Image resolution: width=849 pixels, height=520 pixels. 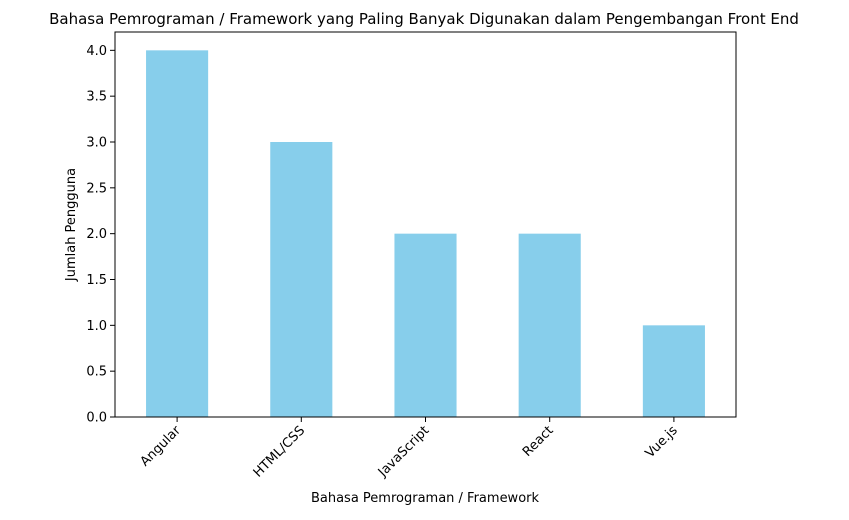 What do you see at coordinates (673, 371) in the screenshot?
I see `bar-vue-js` at bounding box center [673, 371].